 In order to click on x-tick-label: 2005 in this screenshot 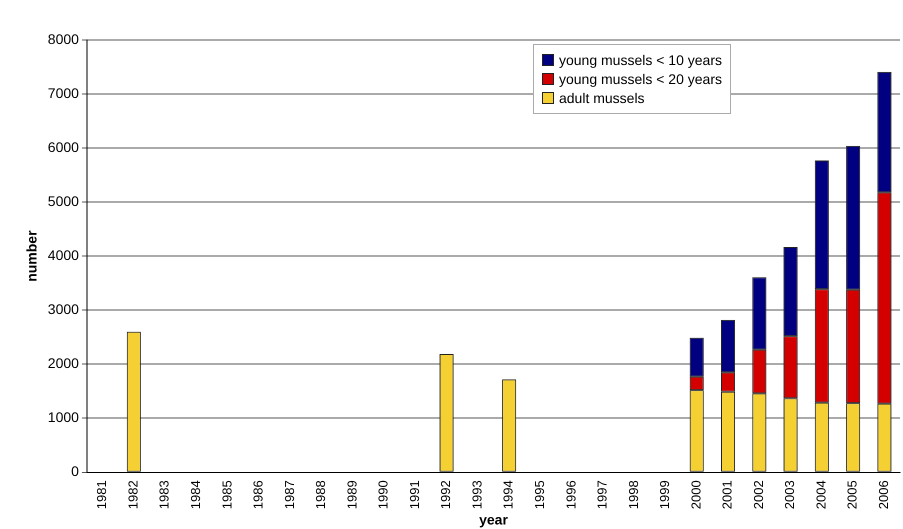, I will do `click(852, 495)`.